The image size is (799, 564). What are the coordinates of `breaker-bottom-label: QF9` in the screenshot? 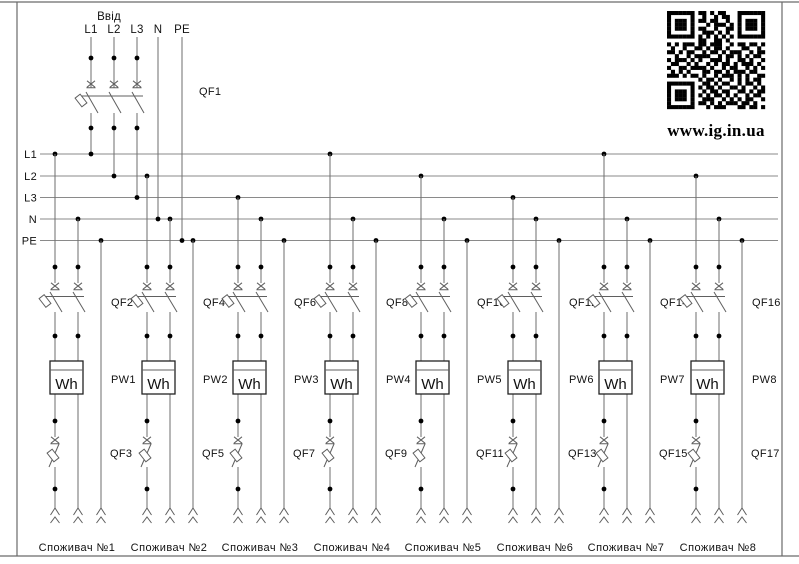 It's located at (396, 454).